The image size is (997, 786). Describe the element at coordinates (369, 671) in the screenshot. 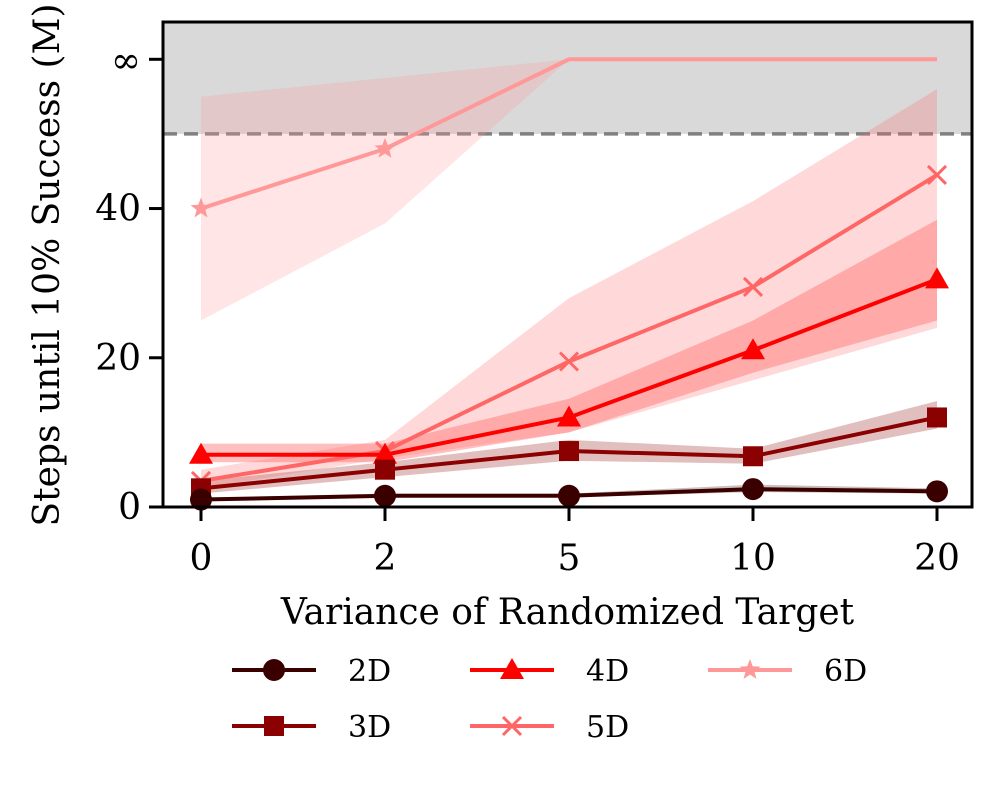

I see `legend-label-2d: 2D` at that location.